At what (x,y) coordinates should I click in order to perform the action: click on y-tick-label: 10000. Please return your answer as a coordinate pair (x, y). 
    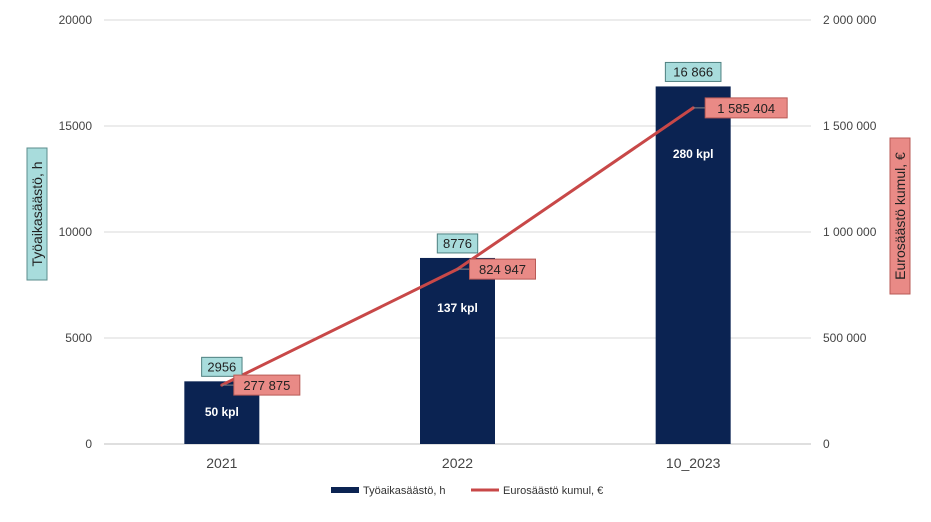
    Looking at the image, I should click on (76, 232).